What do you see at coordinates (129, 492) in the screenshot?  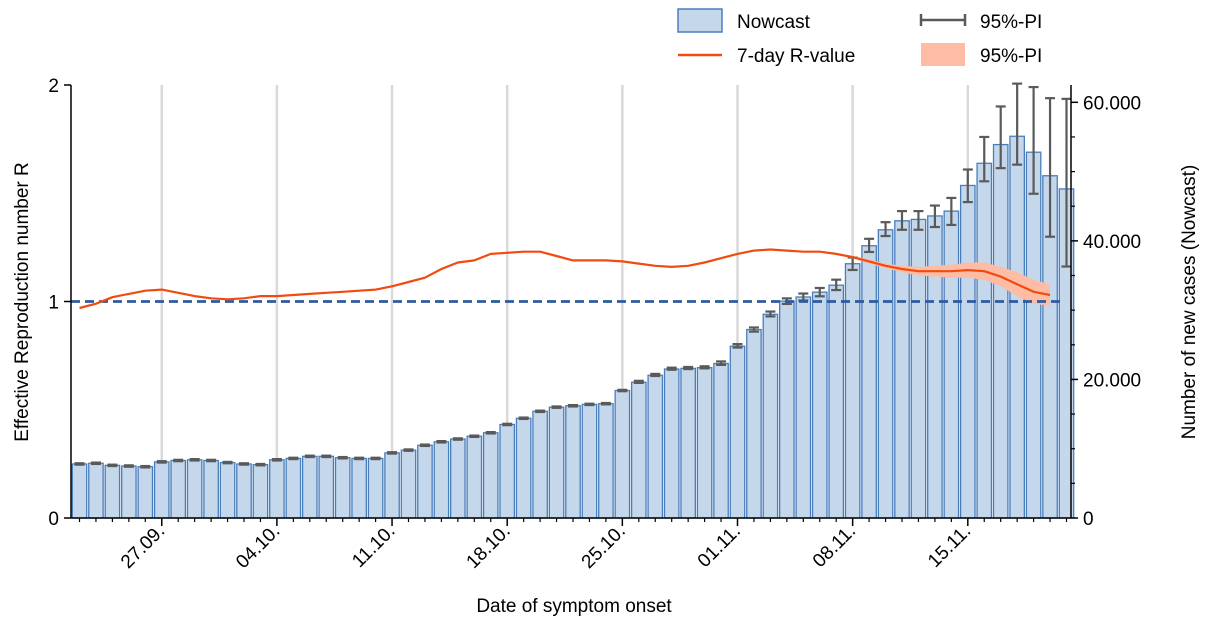 I see `bar-25.09.` at bounding box center [129, 492].